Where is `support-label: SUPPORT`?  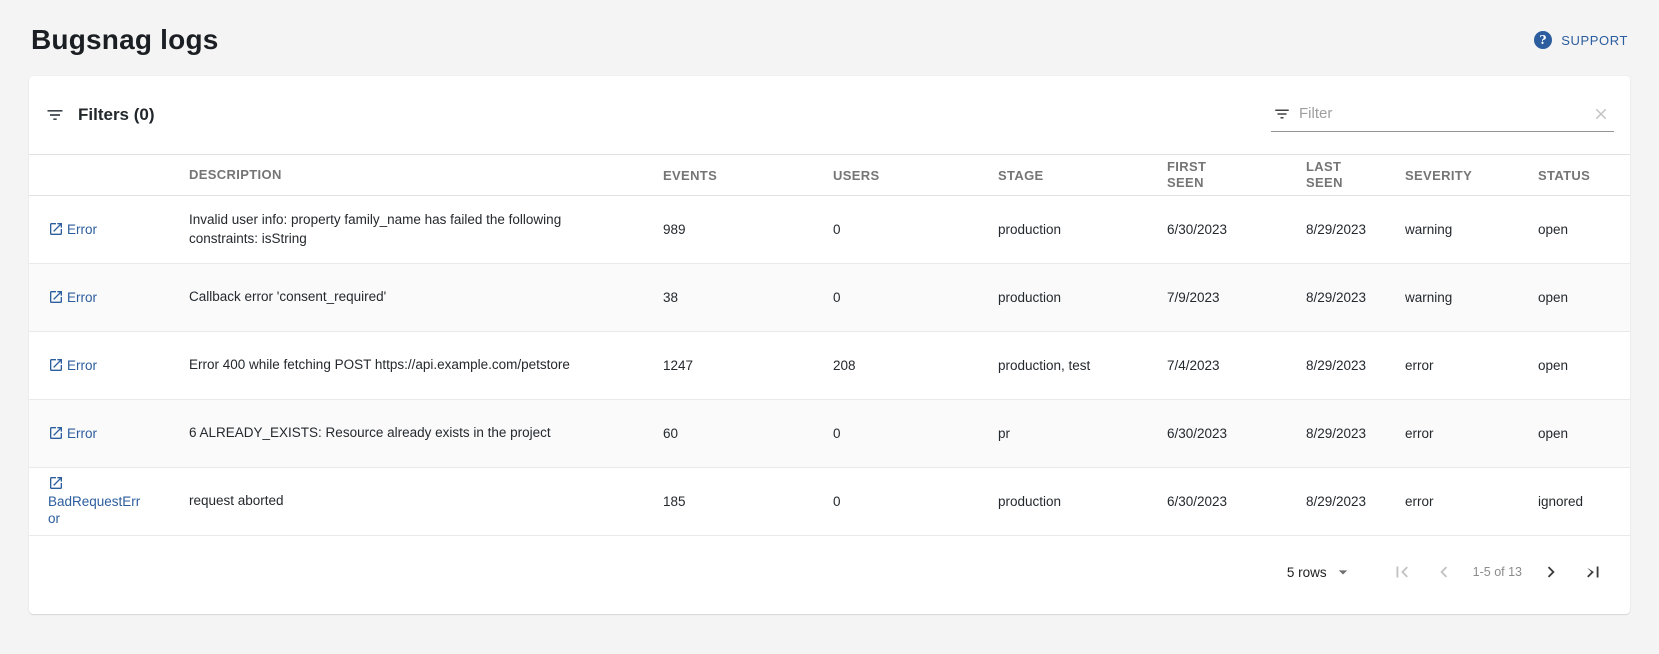
support-label: SUPPORT is located at coordinates (1594, 40).